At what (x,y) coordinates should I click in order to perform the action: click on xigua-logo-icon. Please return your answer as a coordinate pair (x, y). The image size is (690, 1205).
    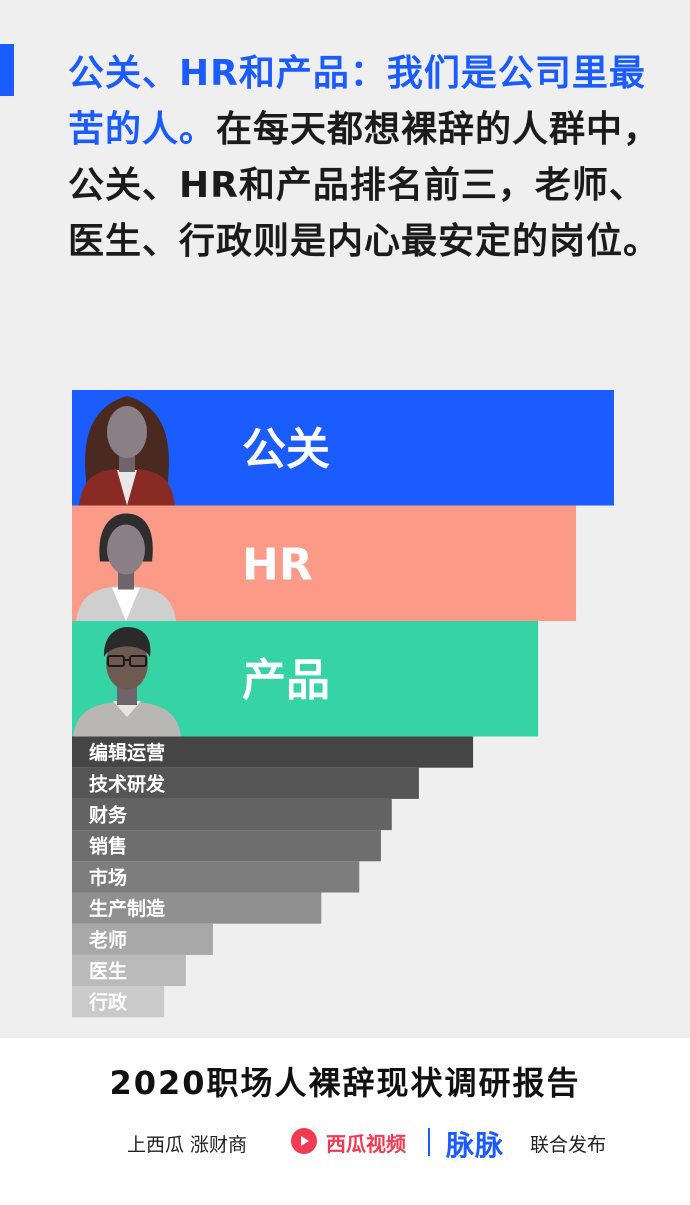
    Looking at the image, I should click on (304, 1141).